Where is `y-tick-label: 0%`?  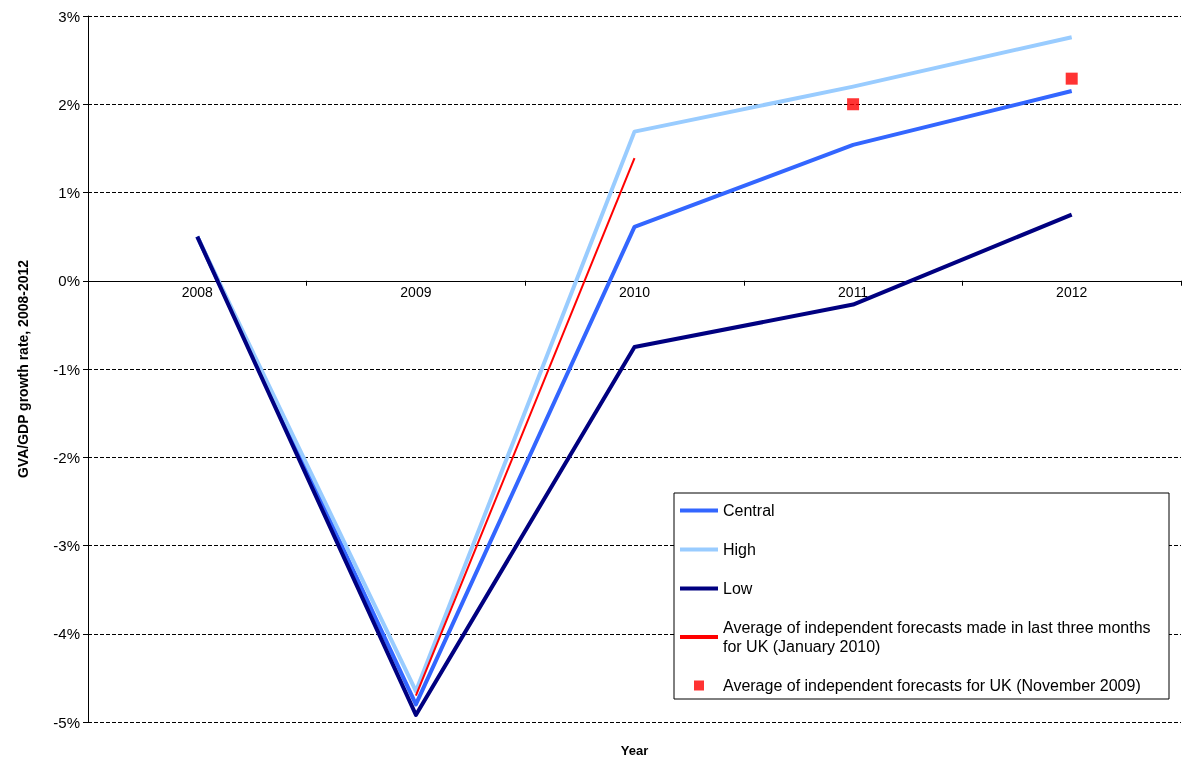
y-tick-label: 0% is located at coordinates (69, 281).